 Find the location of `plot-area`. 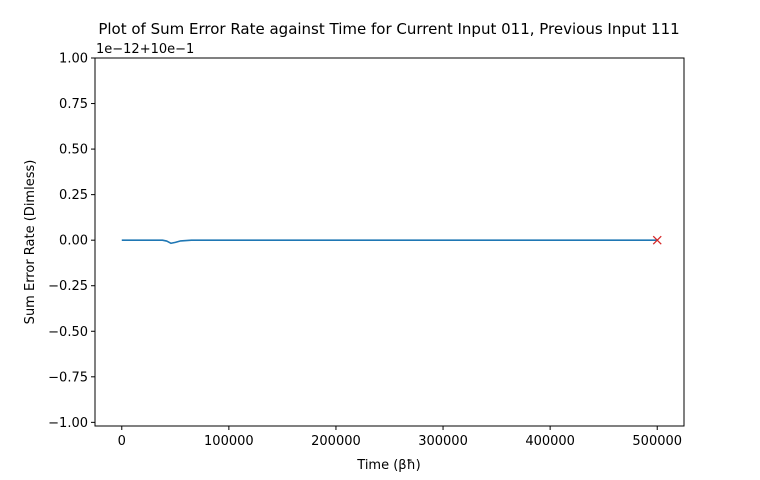

plot-area is located at coordinates (391, 240).